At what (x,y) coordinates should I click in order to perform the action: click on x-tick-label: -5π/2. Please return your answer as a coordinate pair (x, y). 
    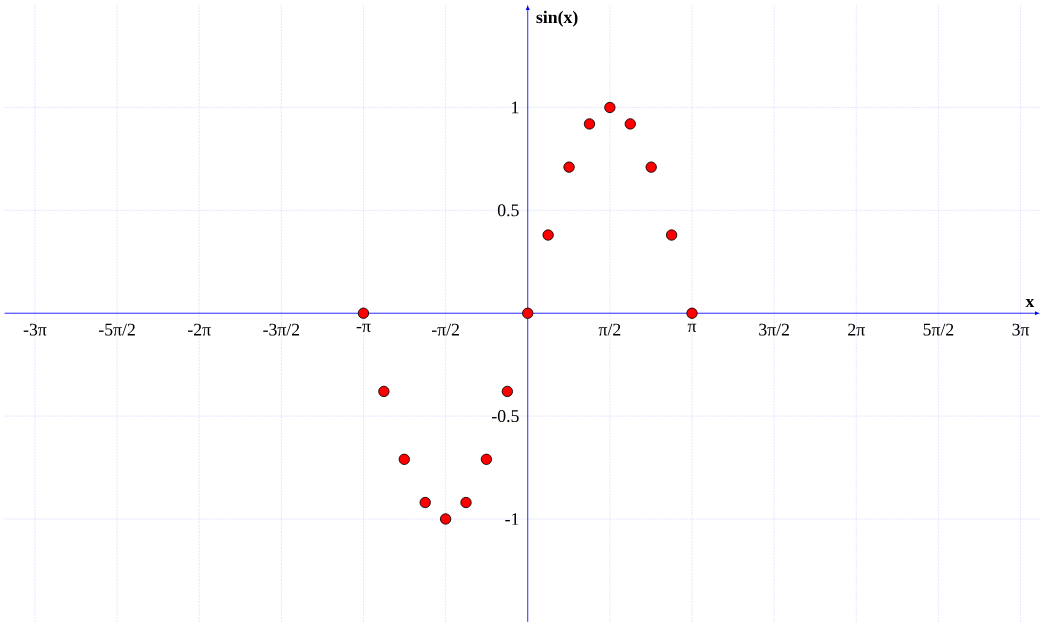
    Looking at the image, I should click on (116, 329).